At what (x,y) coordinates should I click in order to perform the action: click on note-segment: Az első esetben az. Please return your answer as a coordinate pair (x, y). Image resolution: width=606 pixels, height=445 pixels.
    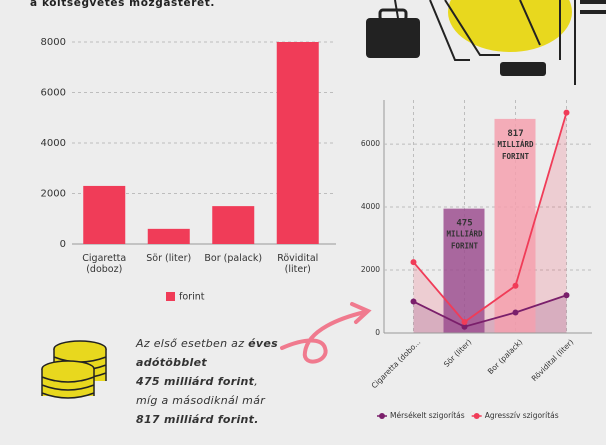
    Looking at the image, I should click on (192, 343).